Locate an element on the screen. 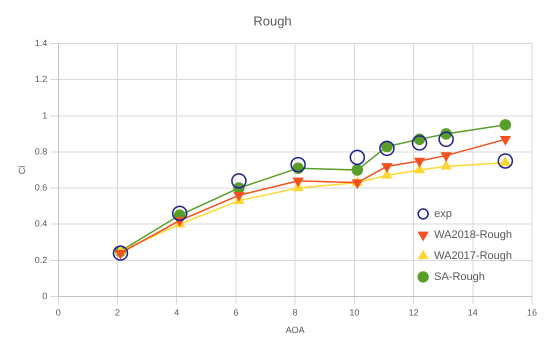 Image resolution: width=555 pixels, height=348 pixels. x-tick-label: 10 is located at coordinates (354, 312).